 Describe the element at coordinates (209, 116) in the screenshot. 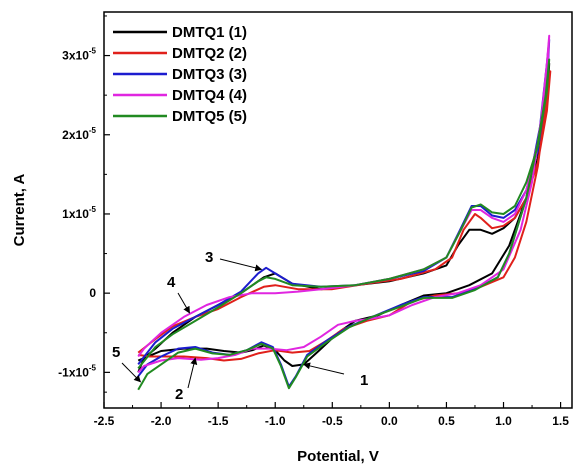

I see `legend-label: DMTQ5 (5)` at that location.